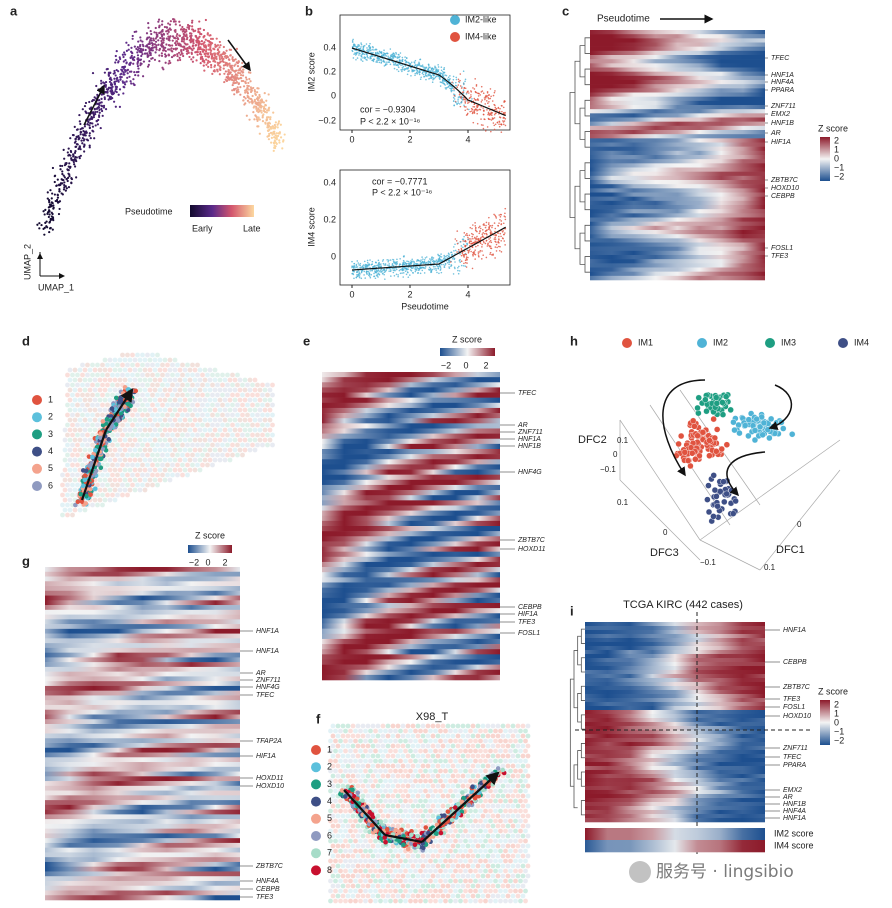 This screenshot has width=892, height=908. Describe the element at coordinates (94, 105) in the screenshot. I see `trajectory-arrow` at that location.